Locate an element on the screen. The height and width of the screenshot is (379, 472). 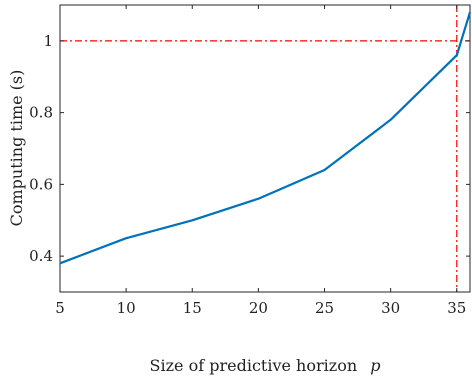
x-tick-label: 20 is located at coordinates (258, 308).